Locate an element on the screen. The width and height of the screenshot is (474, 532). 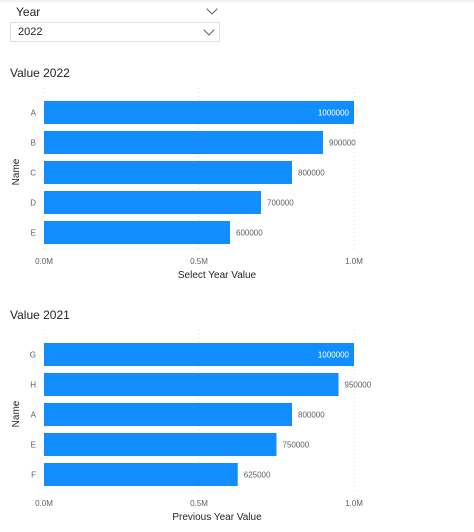
chart-title-value-2022: Value 2022 is located at coordinates (40, 73).